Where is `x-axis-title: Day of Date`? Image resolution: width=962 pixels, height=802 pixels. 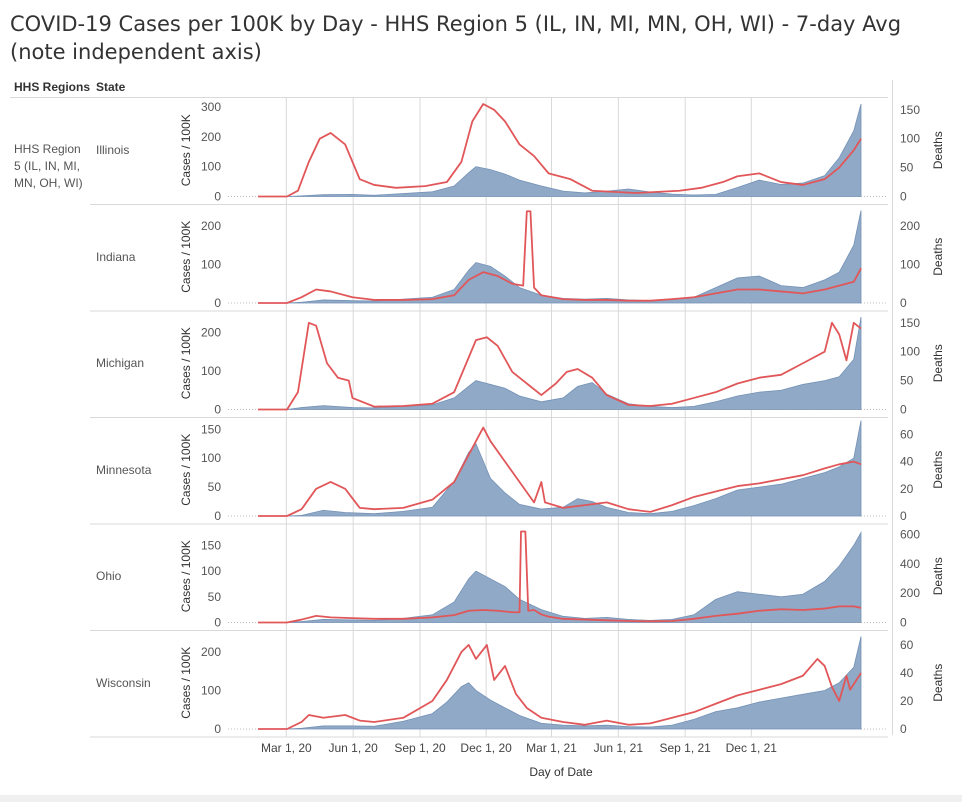 x-axis-title: Day of Date is located at coordinates (561, 772).